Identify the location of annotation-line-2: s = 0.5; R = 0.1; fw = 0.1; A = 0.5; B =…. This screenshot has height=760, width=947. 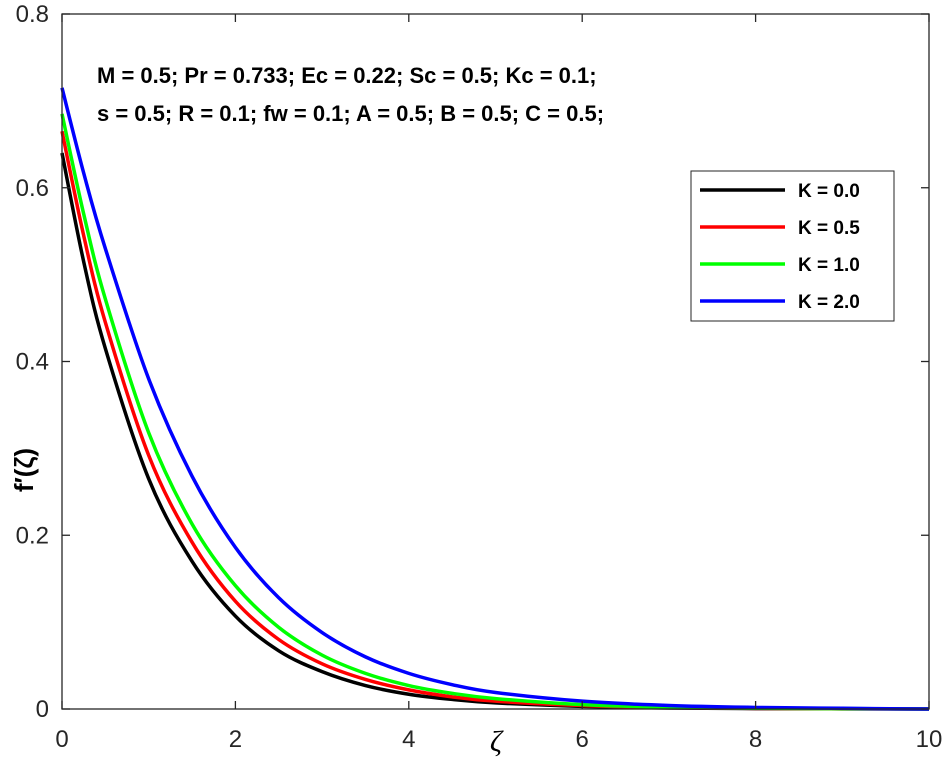
(350, 113).